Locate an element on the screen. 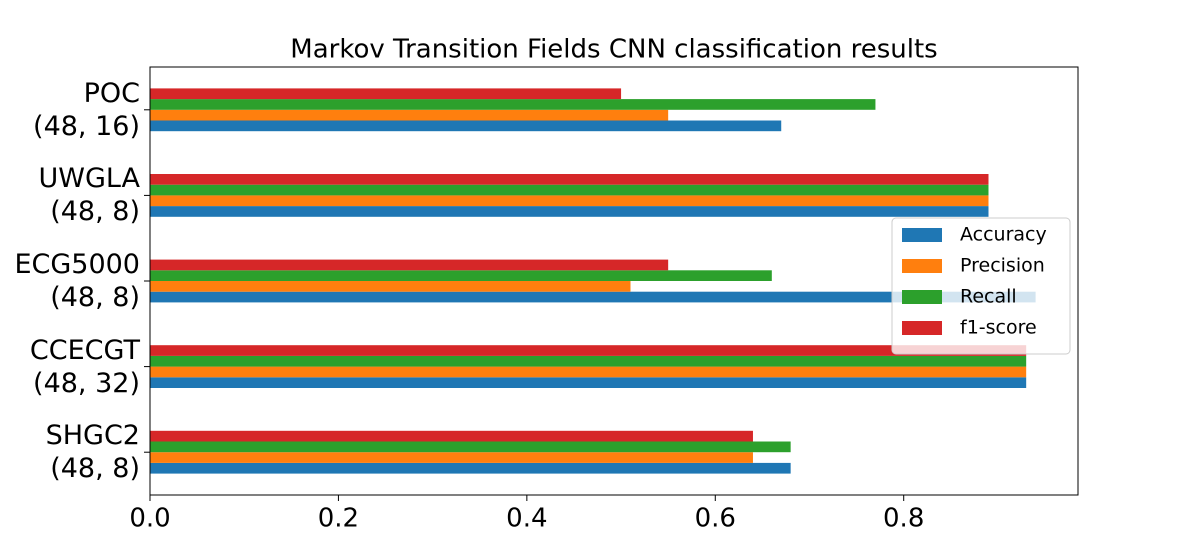 This screenshot has width=1200, height=558. legend: Accuracy Precision Recall f1-score is located at coordinates (981, 286).